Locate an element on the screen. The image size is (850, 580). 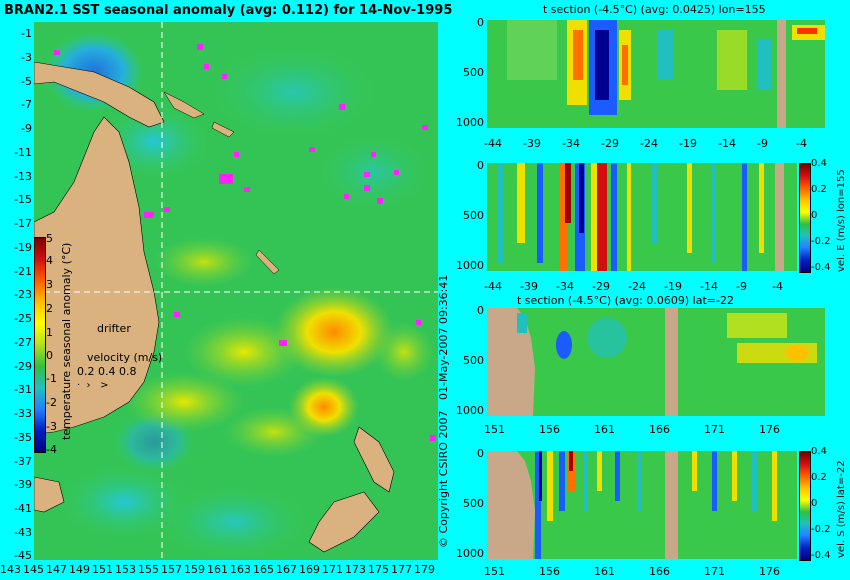
cb-tick: -4 is located at coordinates (51, 449).